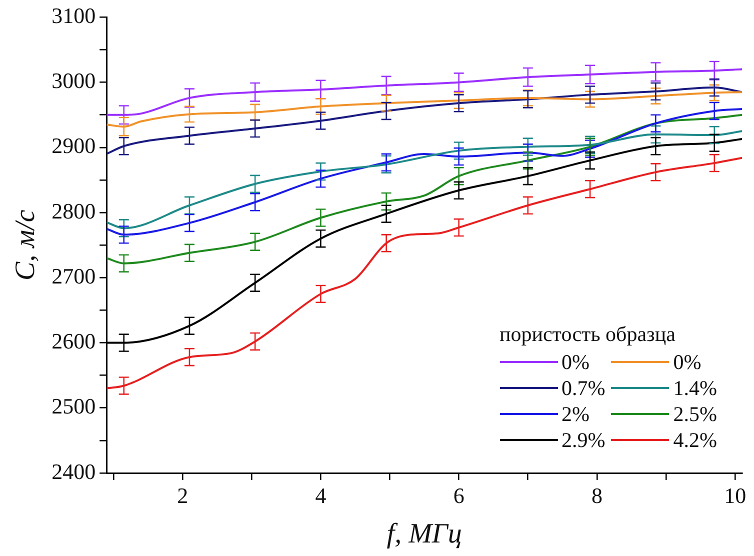  Describe the element at coordinates (74, 471) in the screenshot. I see `y-tick-label: 2400` at that location.